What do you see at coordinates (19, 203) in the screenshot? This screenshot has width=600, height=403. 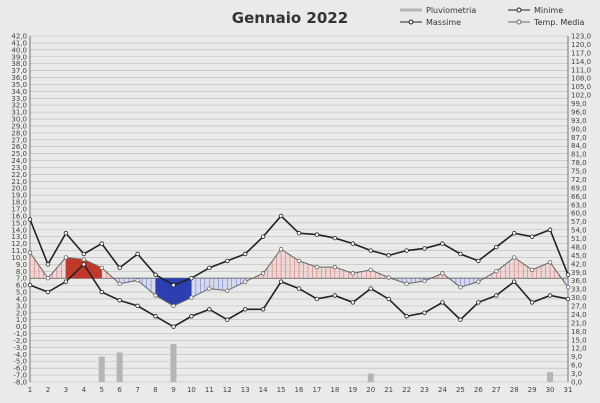 I see `y-left-tick-label: 18,0` at bounding box center [19, 203].